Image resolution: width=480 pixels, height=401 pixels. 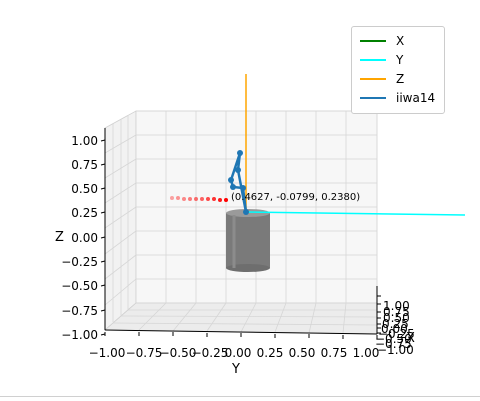 I want to click on y-tick-label: 0.75, so click(x=334, y=353).